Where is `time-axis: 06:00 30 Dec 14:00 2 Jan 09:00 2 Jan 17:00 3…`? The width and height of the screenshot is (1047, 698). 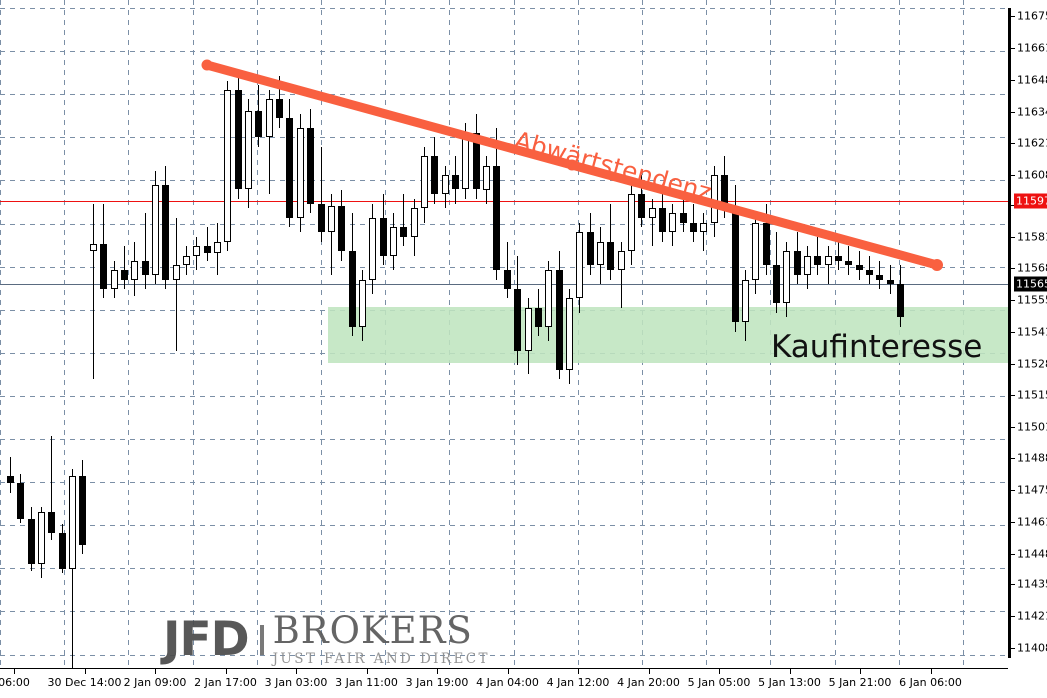 time-axis: 06:00 30 Dec 14:00 2 Jan 09:00 2 Jan 17:00 3… is located at coordinates (504, 683).